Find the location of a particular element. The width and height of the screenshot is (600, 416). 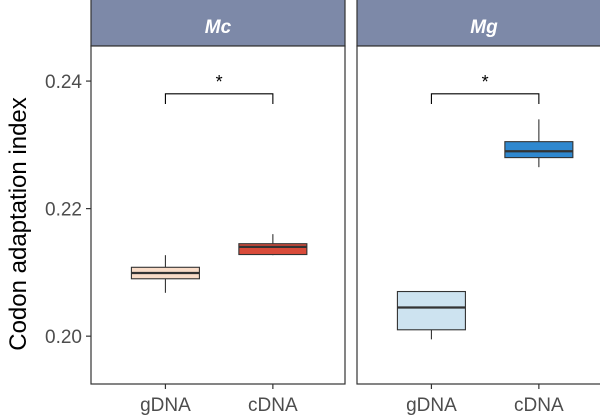

strip-title: Mg is located at coordinates (484, 27).